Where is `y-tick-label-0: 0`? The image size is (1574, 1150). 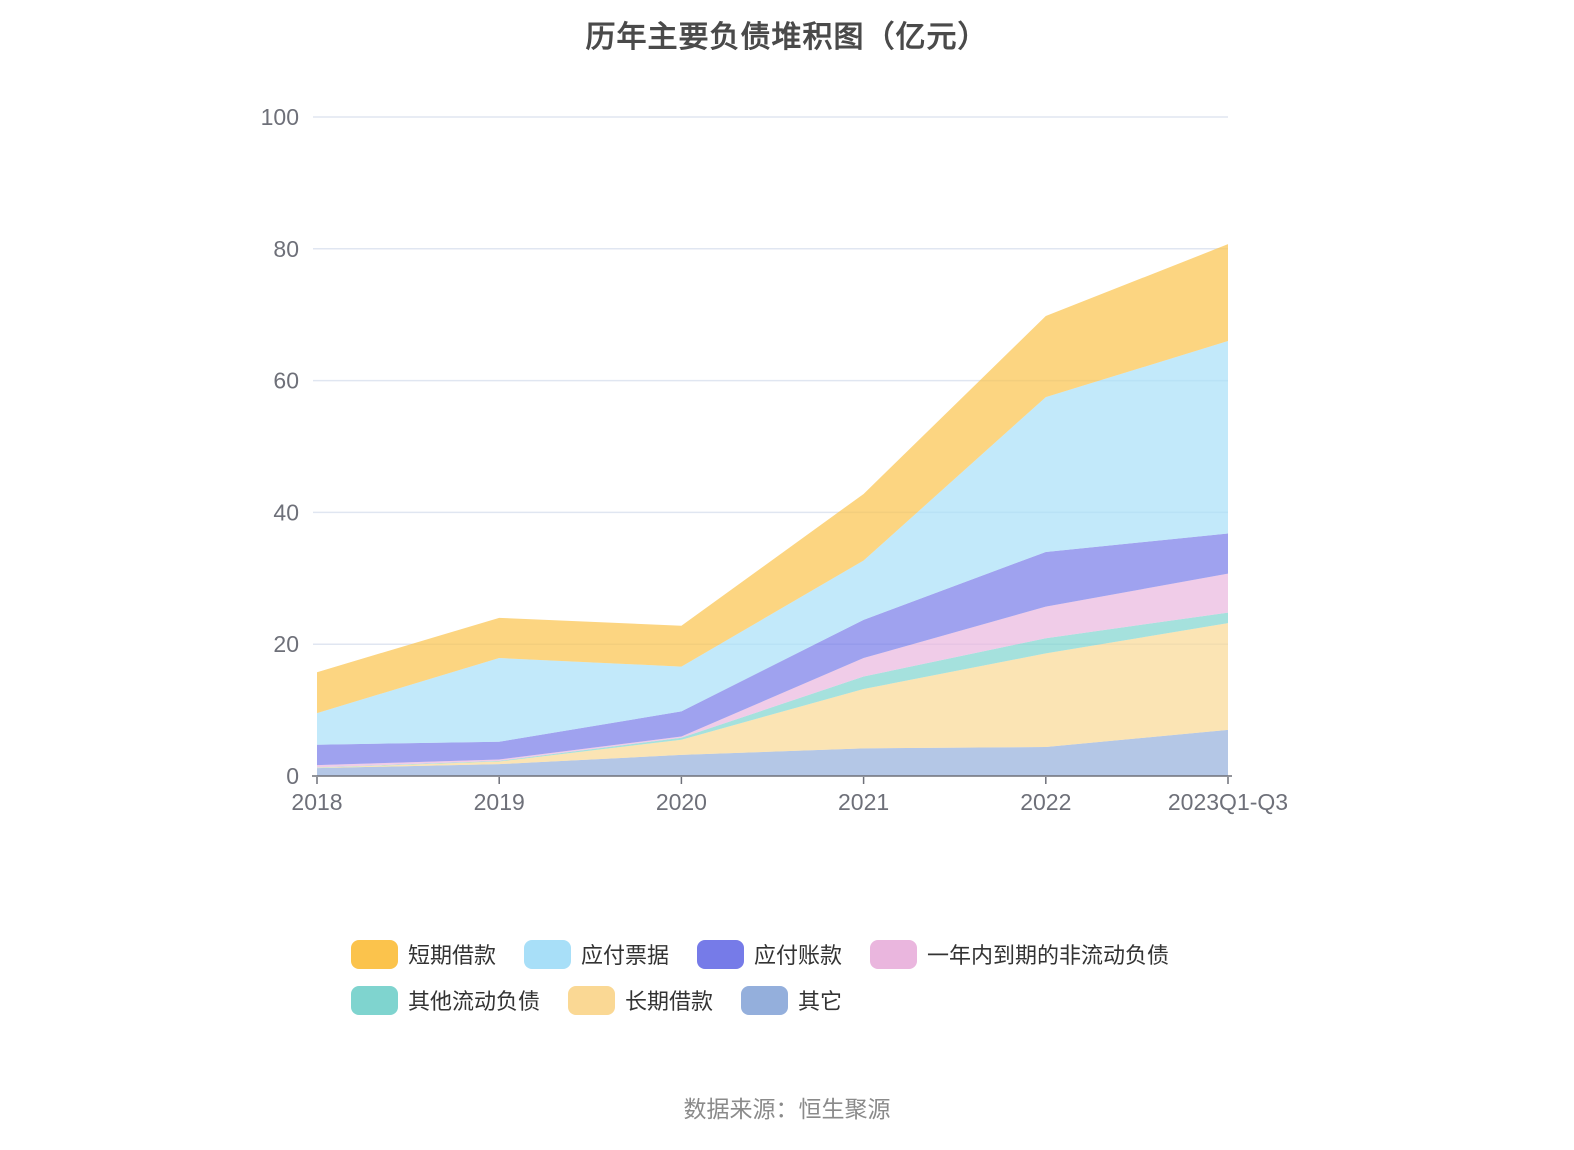 y-tick-label-0: 0 is located at coordinates (292, 776).